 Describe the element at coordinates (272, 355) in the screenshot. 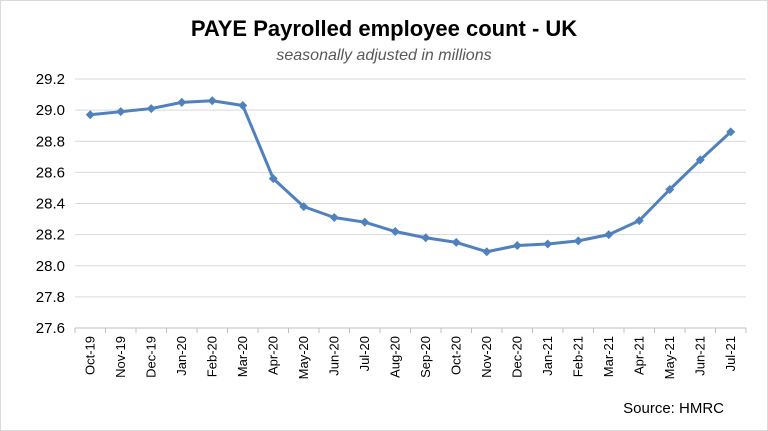

I see `x-tick-label: Apr-20` at that location.